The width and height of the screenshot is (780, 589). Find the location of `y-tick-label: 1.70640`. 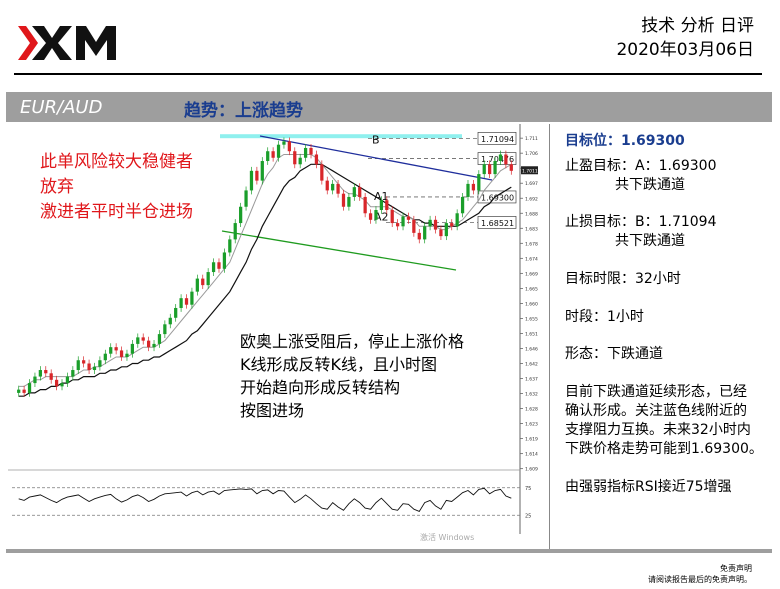

y-tick-label: 1.70640 is located at coordinates (531, 154).